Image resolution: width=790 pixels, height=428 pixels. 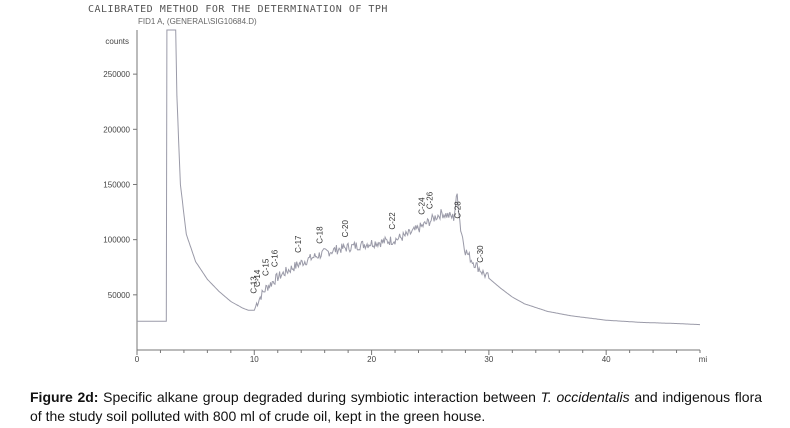 What do you see at coordinates (116, 184) in the screenshot?
I see `y-tick-label: 150000` at bounding box center [116, 184].